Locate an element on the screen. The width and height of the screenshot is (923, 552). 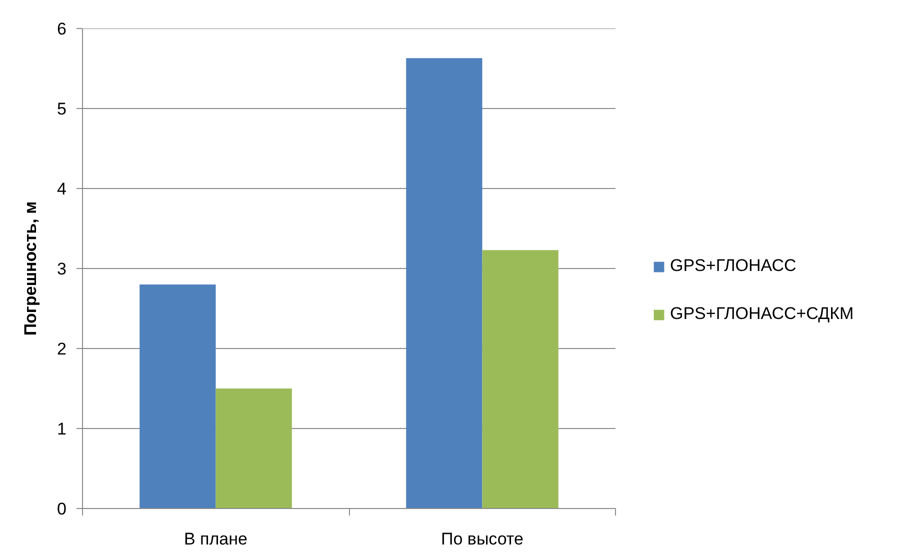
y-axis-title: Погрешность, м is located at coordinates (30, 268).